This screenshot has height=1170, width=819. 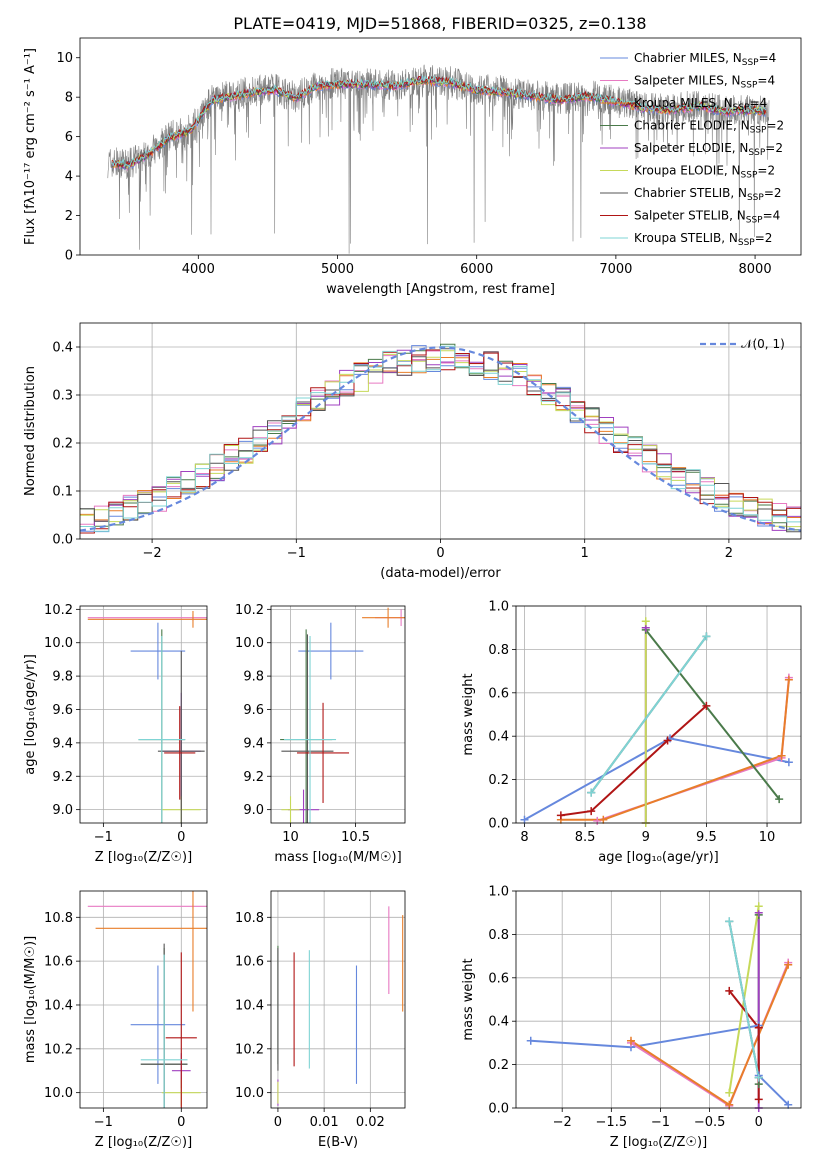 What do you see at coordinates (69, 98) in the screenshot?
I see `y-tick-label: 8` at bounding box center [69, 98].